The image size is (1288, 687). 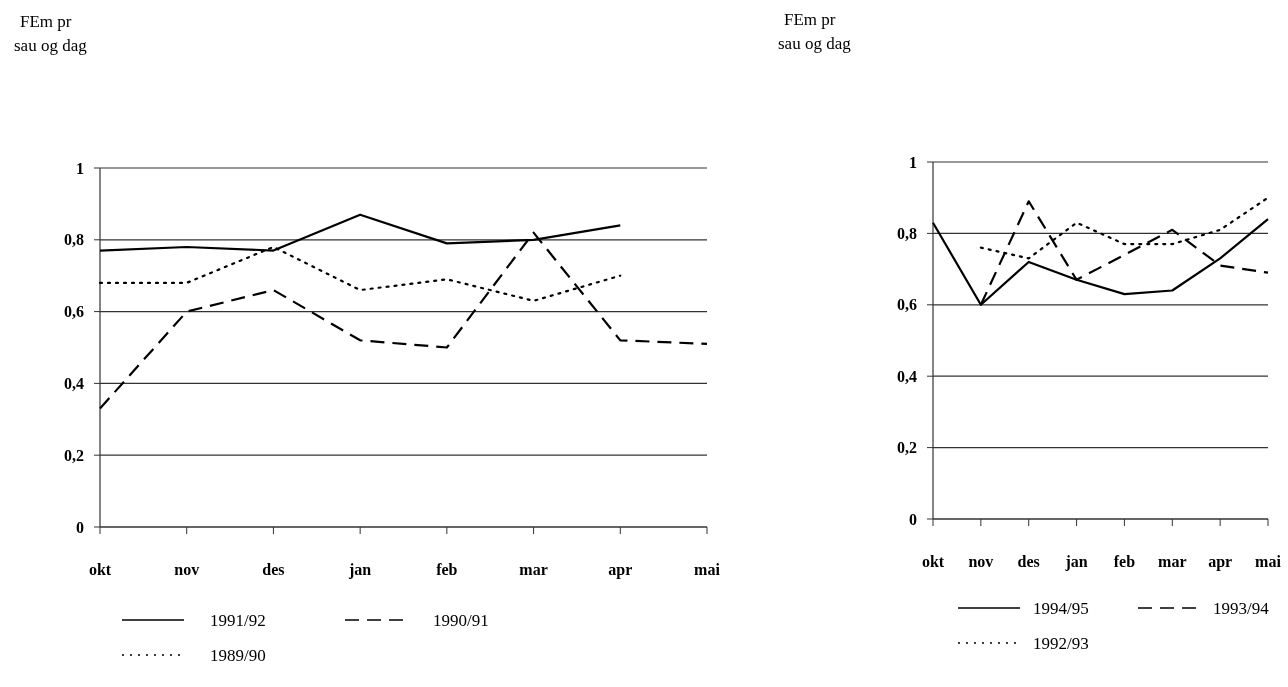 What do you see at coordinates (1061, 608) in the screenshot?
I see `legend-label: 1994/95` at bounding box center [1061, 608].